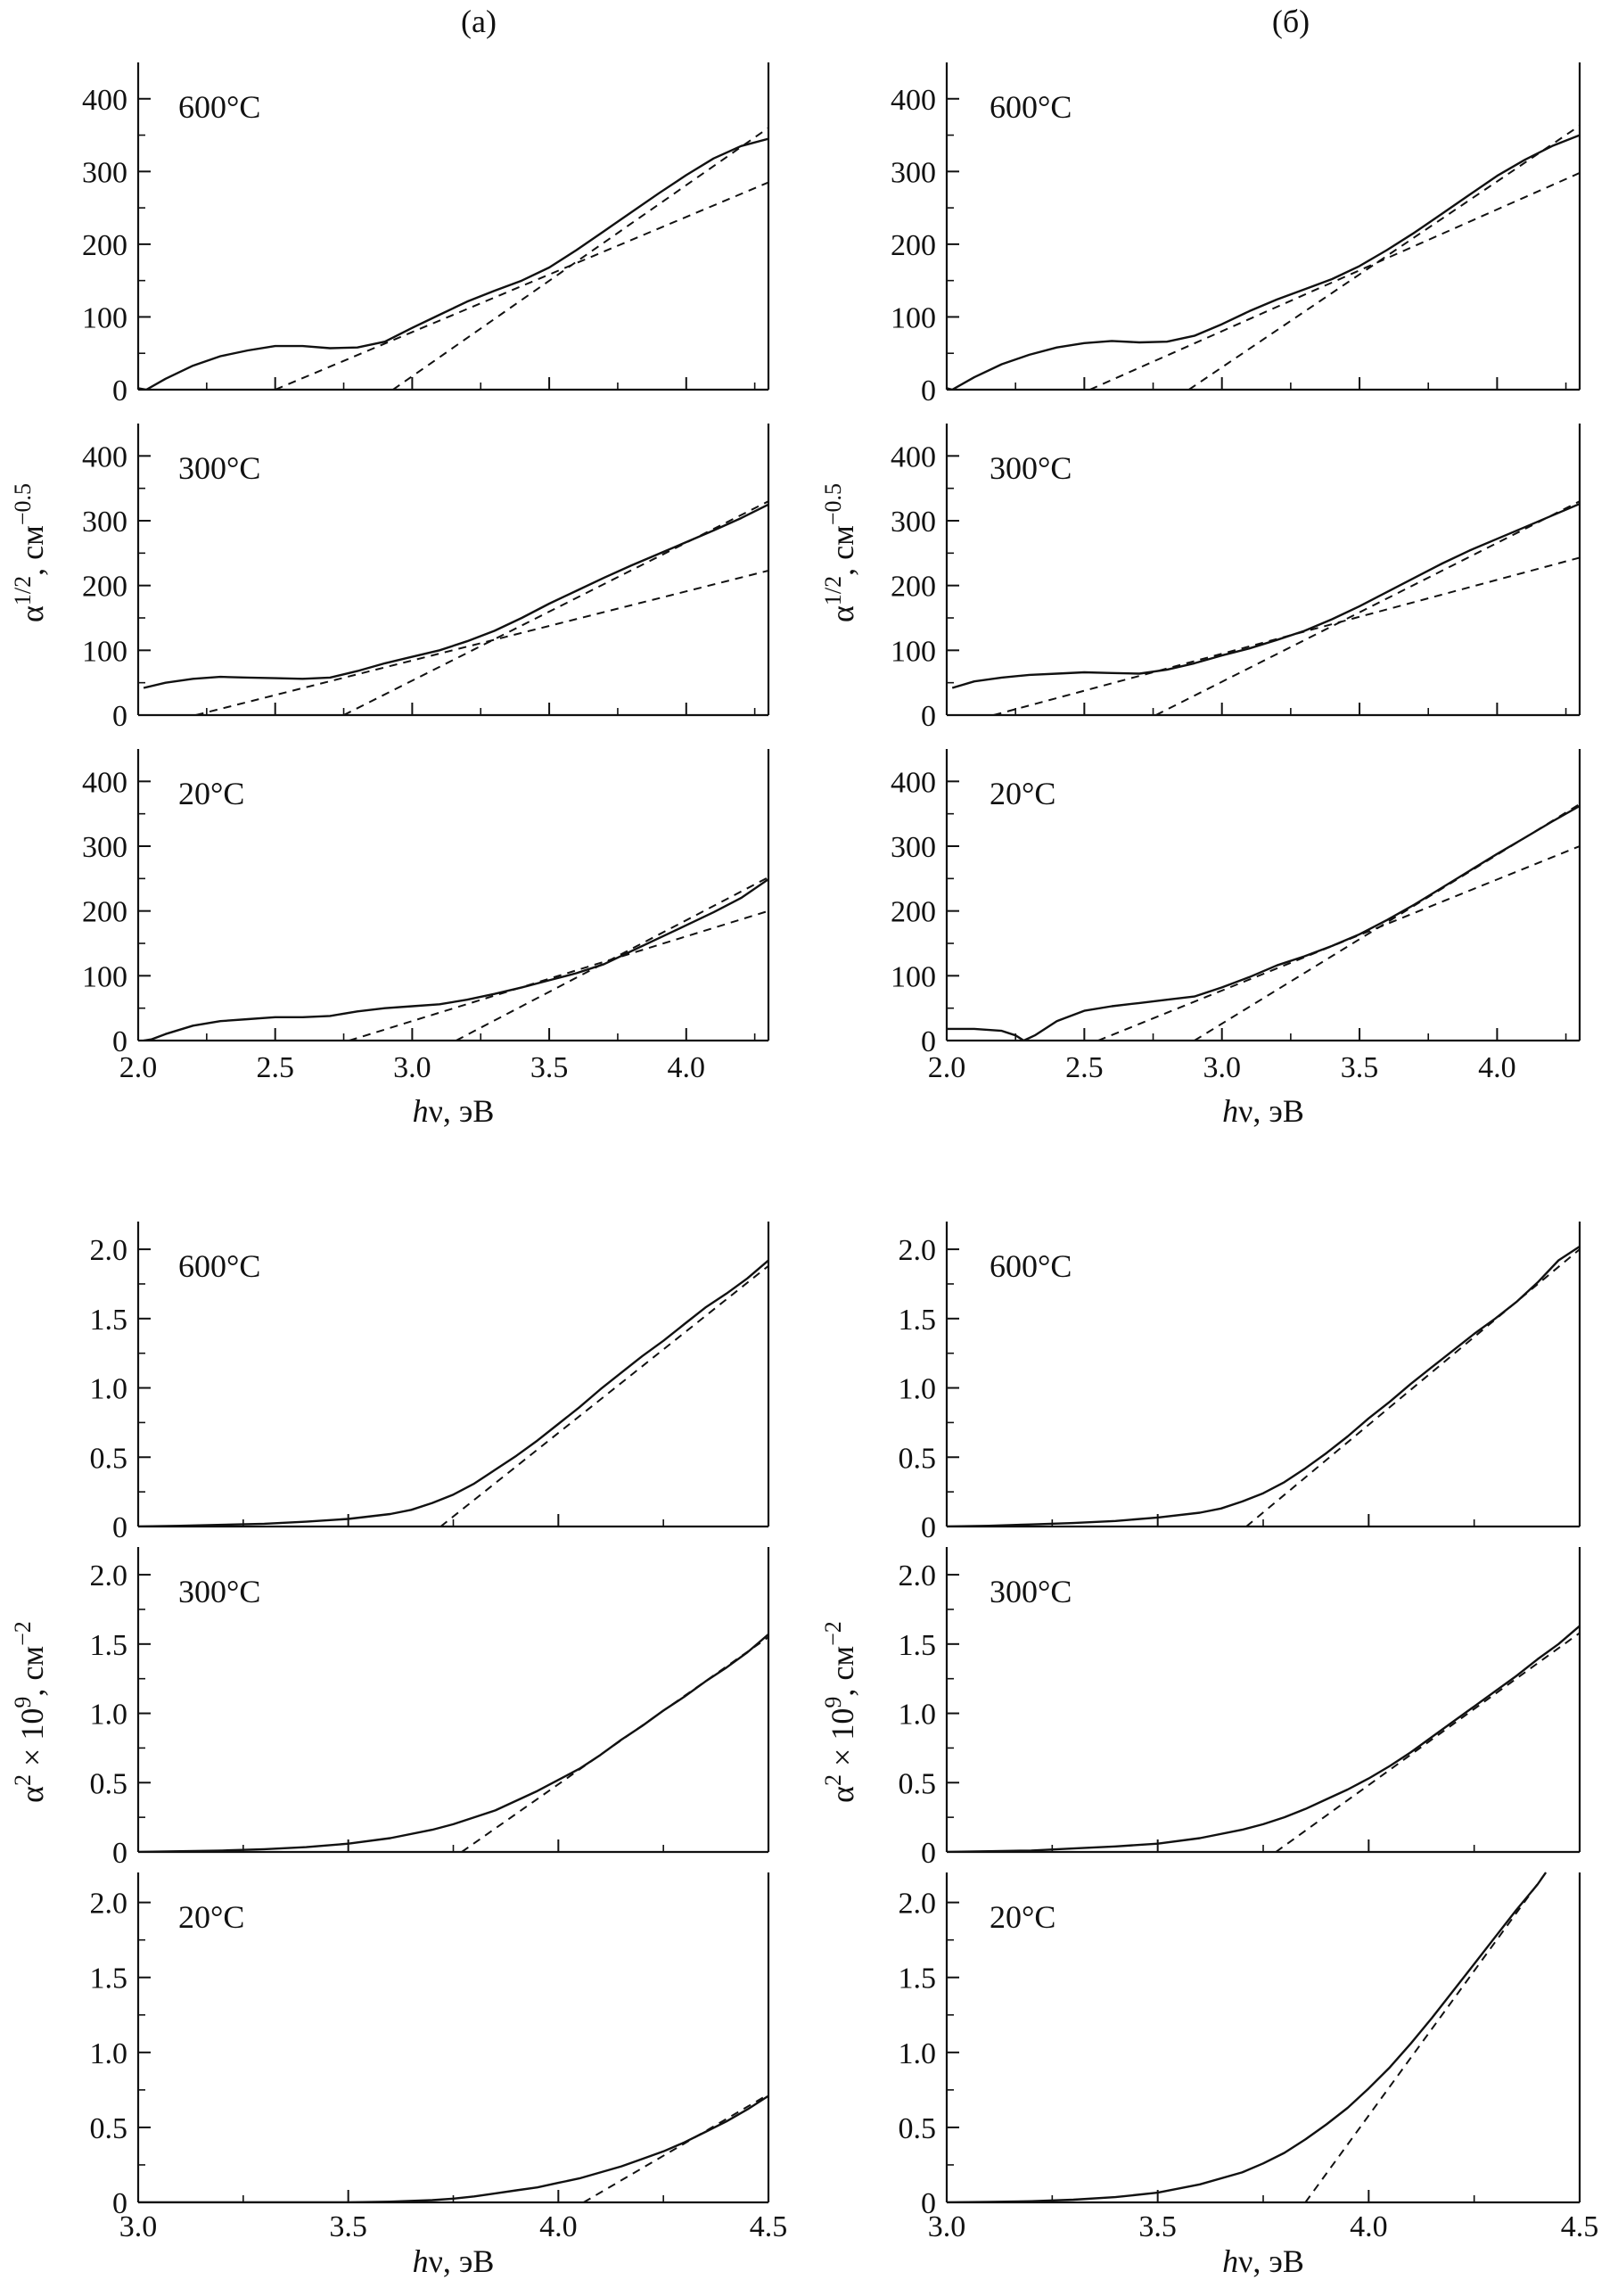 The width and height of the screenshot is (1618, 2296). I want to click on panel-a-sqrt-0: 0 100 200 300 400 600°C, so click(426, 234).